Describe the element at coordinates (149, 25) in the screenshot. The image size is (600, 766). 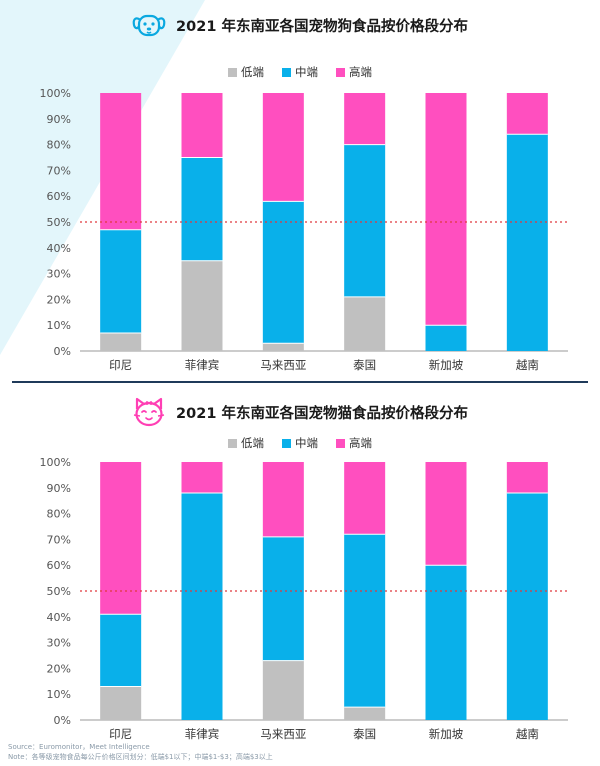
I see `dog-icon` at that location.